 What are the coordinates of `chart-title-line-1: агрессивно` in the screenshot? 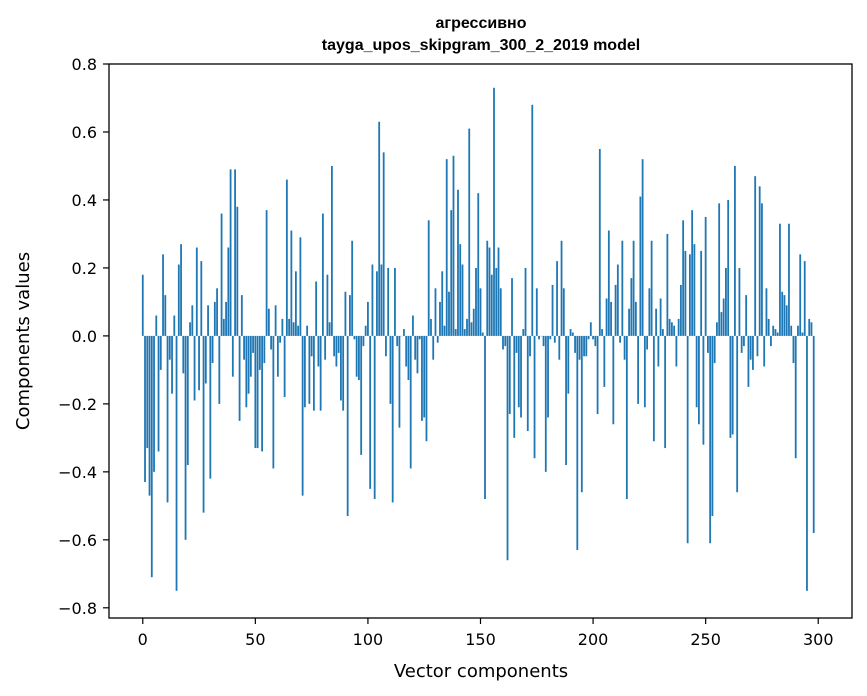 It's located at (481, 23).